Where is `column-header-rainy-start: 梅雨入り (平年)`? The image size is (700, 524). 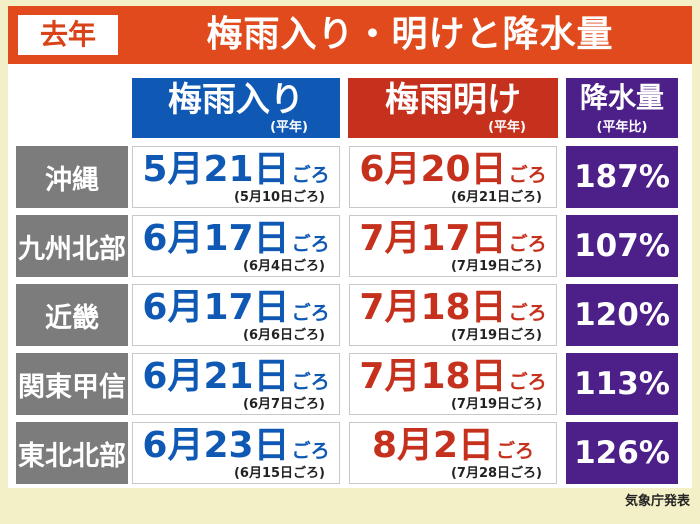 column-header-rainy-start: 梅雨入り (平年) is located at coordinates (236, 108).